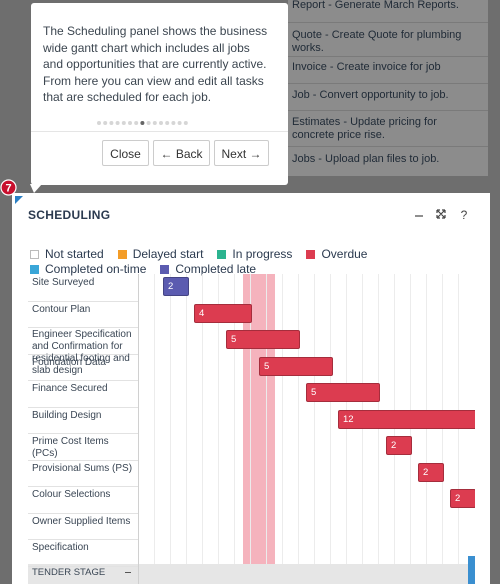 The height and width of the screenshot is (584, 500). I want to click on task-name: Specification, so click(60, 547).